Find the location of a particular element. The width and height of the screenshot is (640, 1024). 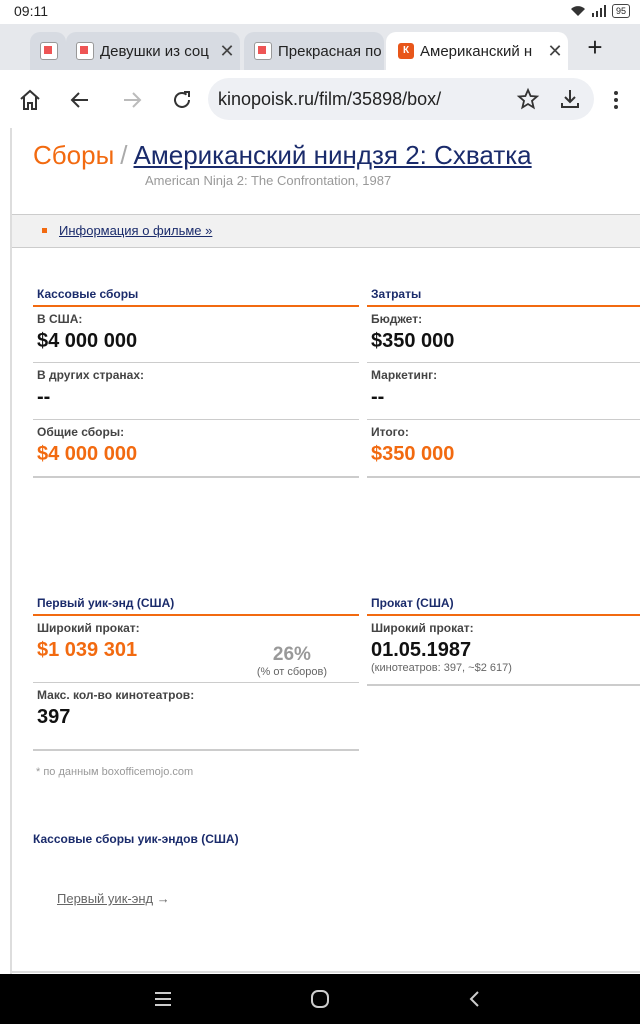

budget-label: Бюджет: is located at coordinates (397, 319).